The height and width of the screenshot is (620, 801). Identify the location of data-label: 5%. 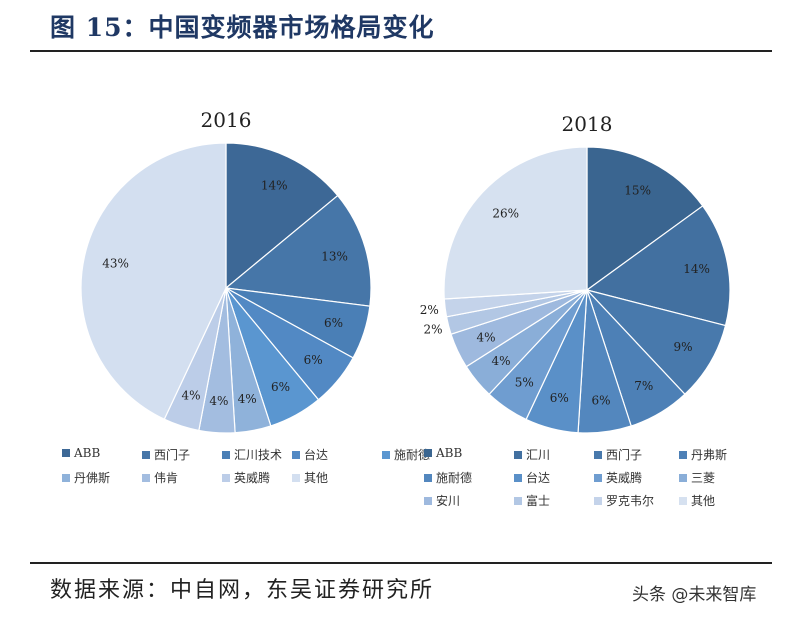
(524, 382).